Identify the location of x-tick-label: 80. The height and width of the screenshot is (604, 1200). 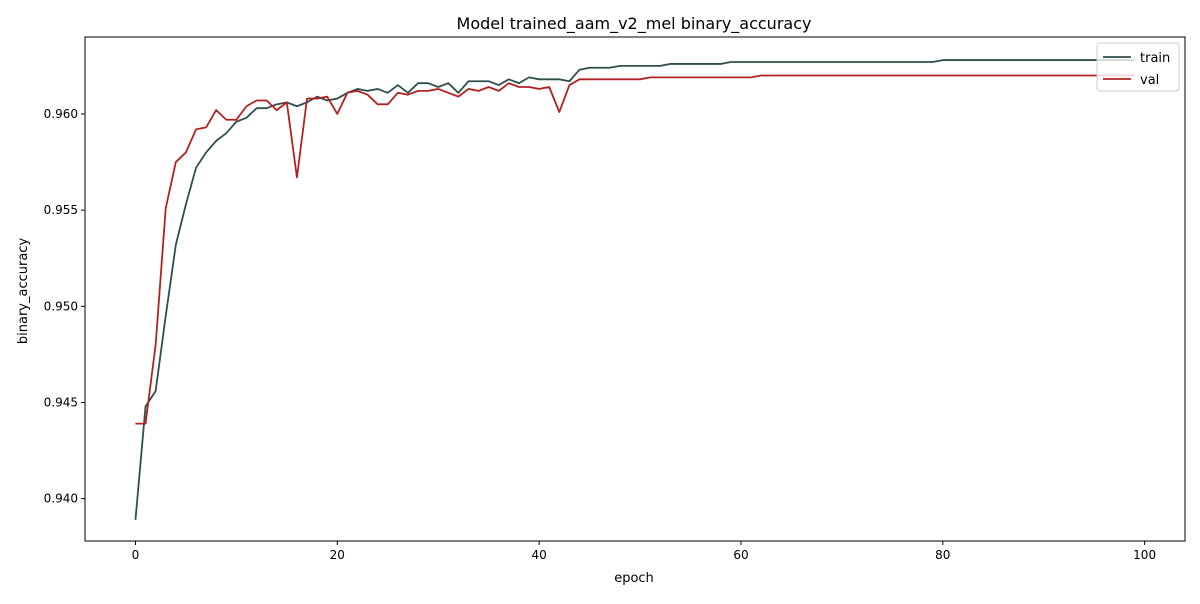
(942, 555).